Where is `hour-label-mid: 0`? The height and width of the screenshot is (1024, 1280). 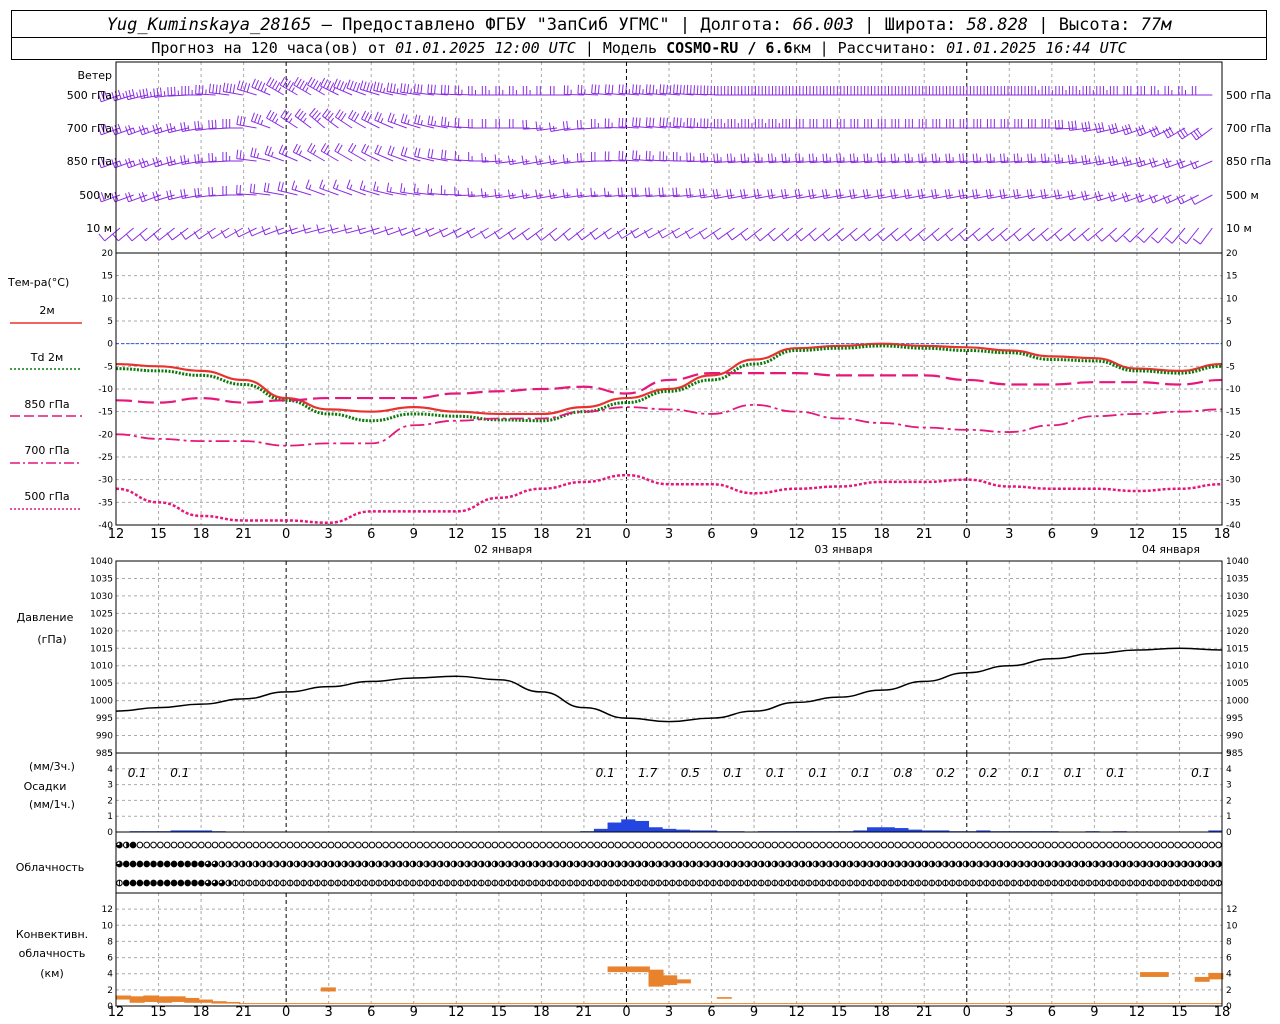 hour-label-mid: 0 is located at coordinates (626, 534).